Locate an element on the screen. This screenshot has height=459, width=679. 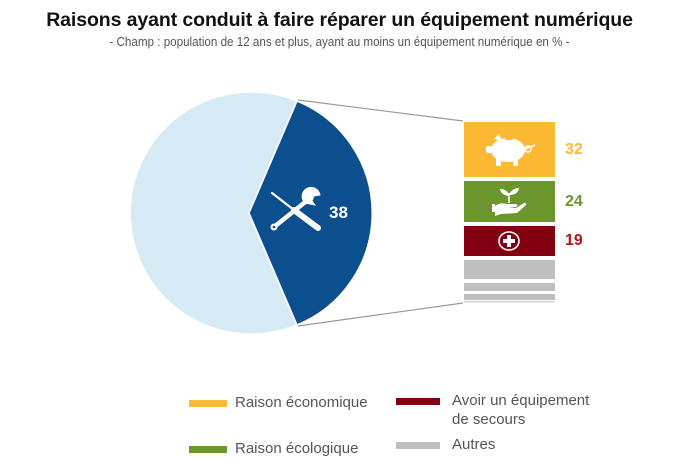
legend-swatch-autres is located at coordinates (418, 445).